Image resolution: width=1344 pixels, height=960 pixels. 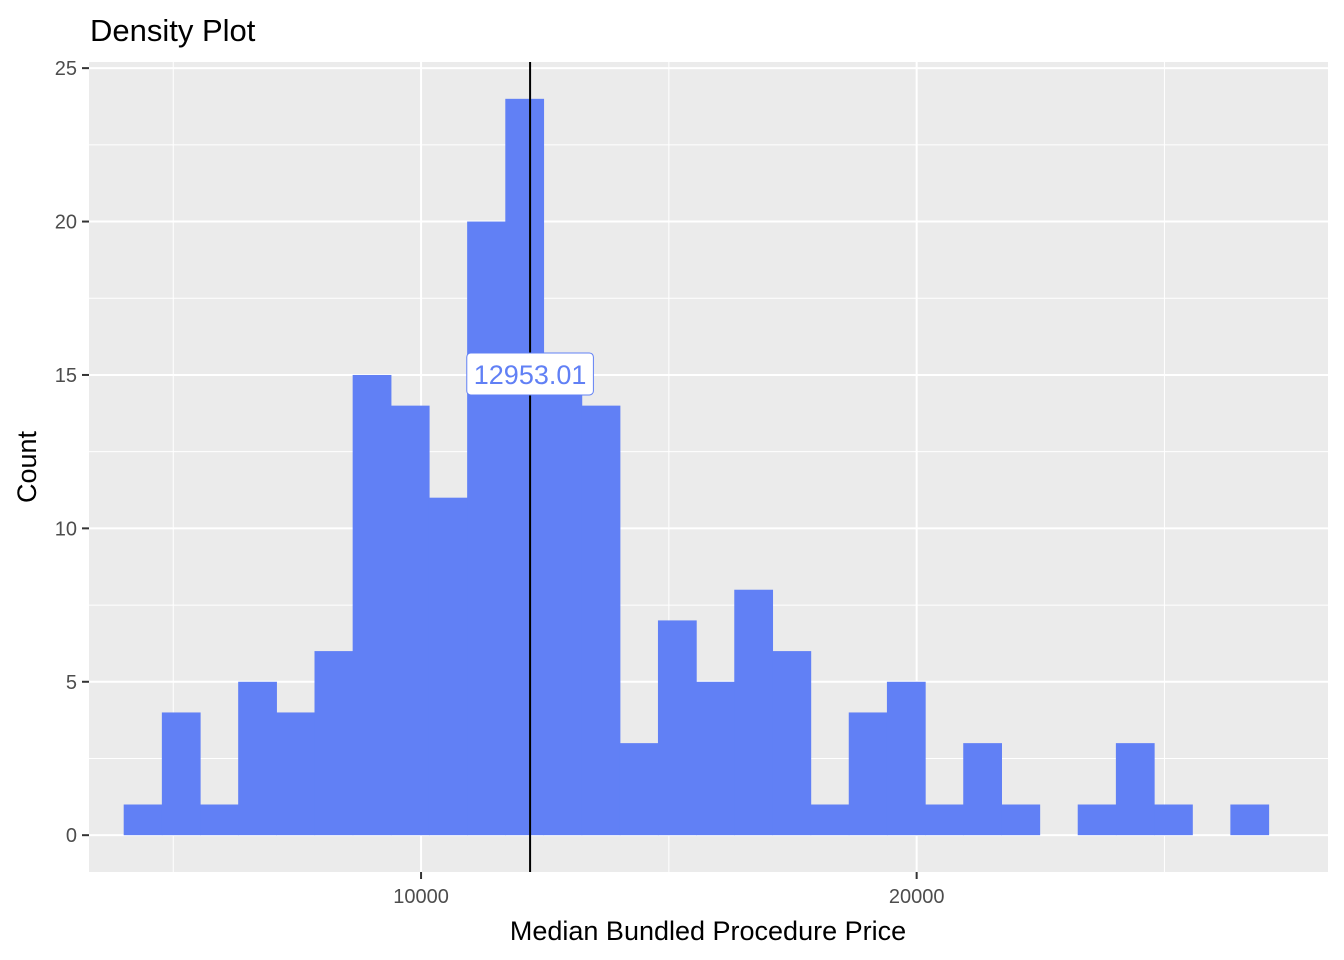 What do you see at coordinates (66, 376) in the screenshot?
I see `y-tick-label: 15` at bounding box center [66, 376].